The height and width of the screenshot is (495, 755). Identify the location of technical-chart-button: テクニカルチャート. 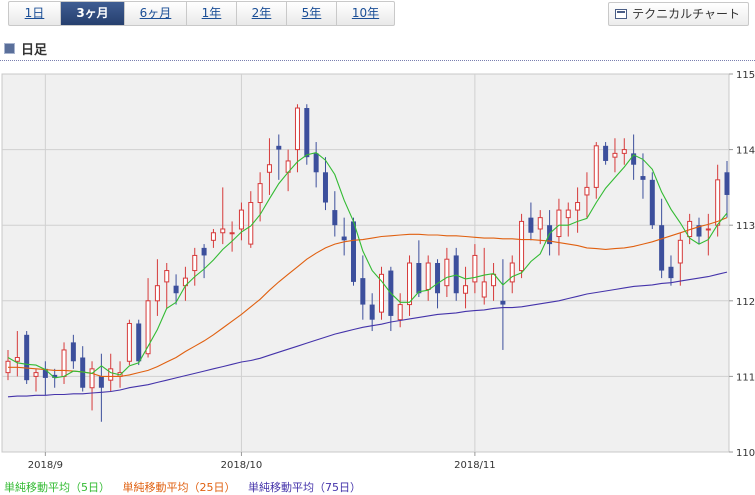
(678, 14).